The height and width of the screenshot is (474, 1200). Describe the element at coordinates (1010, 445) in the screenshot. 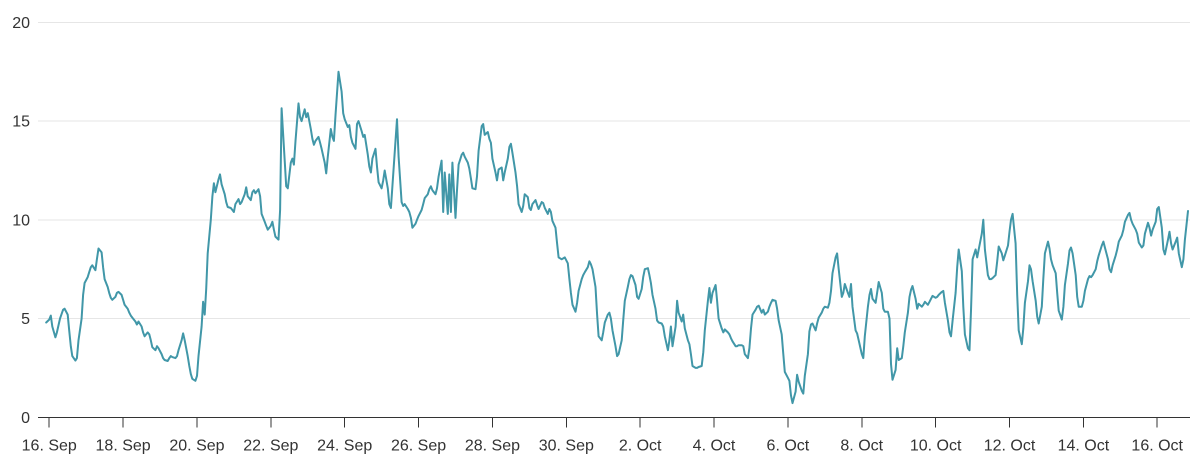

I see `x-axis-label: 12. Oct` at that location.